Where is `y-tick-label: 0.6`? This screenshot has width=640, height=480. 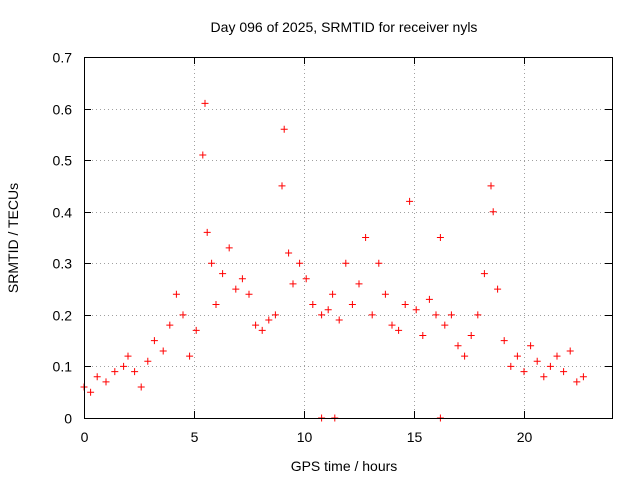
y-tick-label: 0.6 is located at coordinates (63, 110).